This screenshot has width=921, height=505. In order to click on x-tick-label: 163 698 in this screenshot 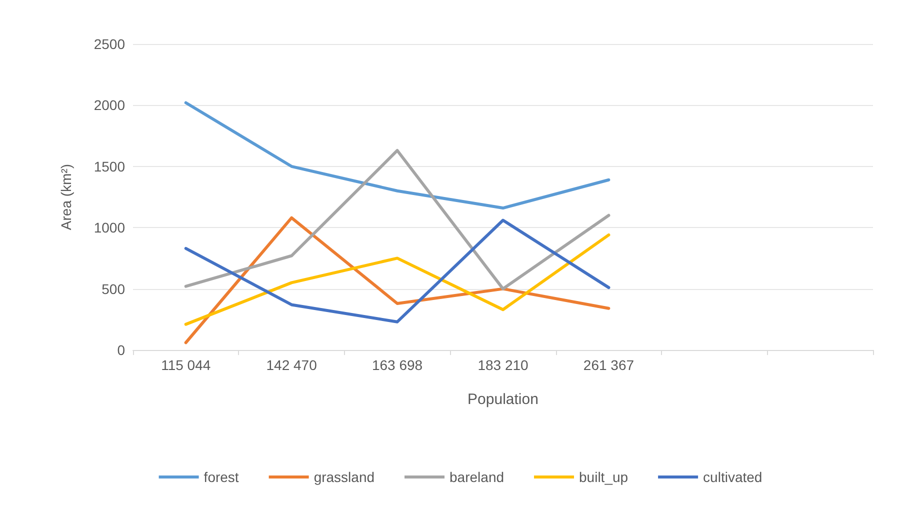, I will do `click(397, 365)`.